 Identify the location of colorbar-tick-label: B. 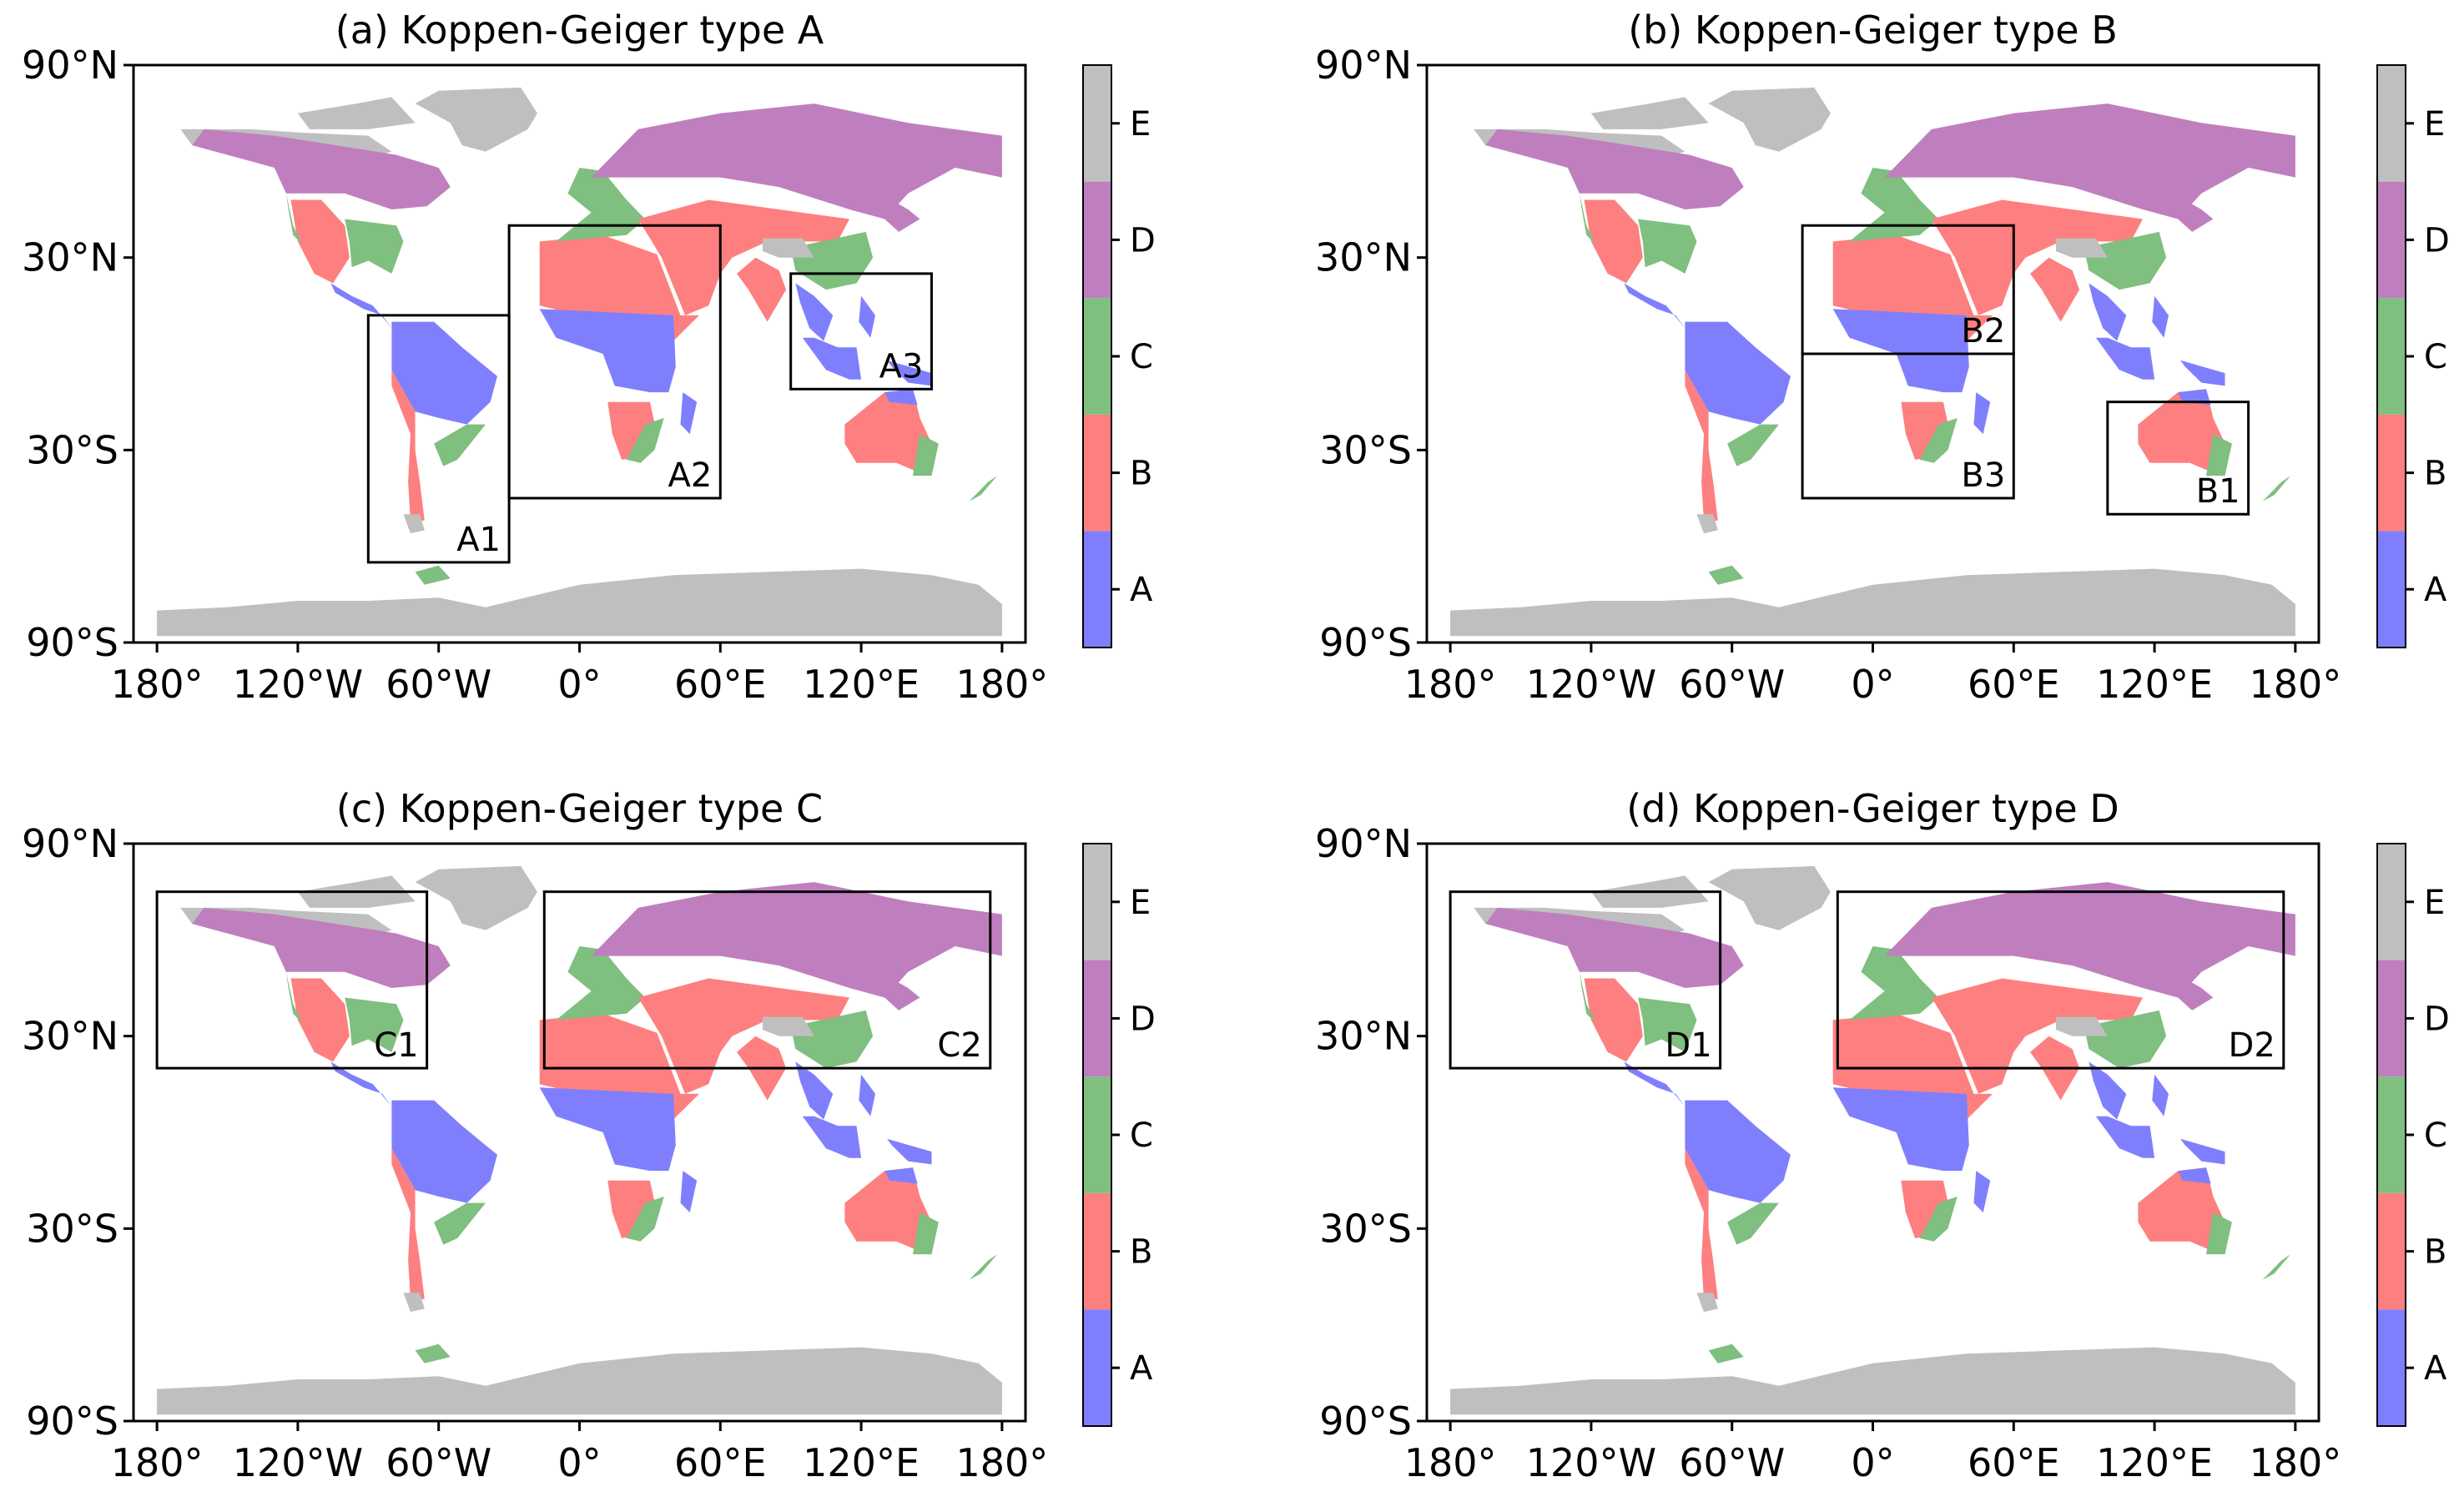
(2435, 1252).